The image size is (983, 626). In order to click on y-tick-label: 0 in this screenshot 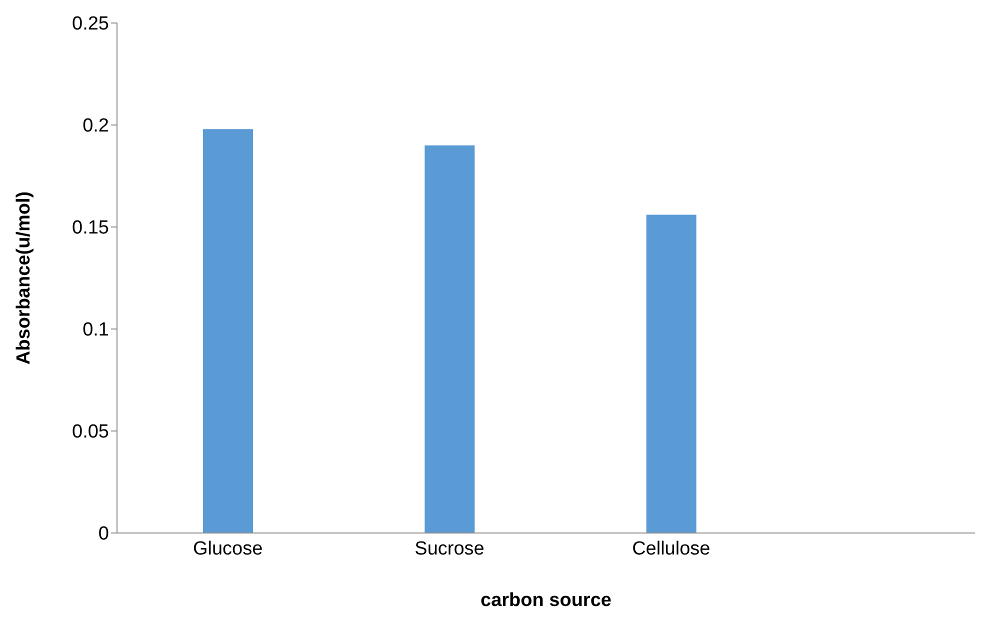, I will do `click(103, 534)`.